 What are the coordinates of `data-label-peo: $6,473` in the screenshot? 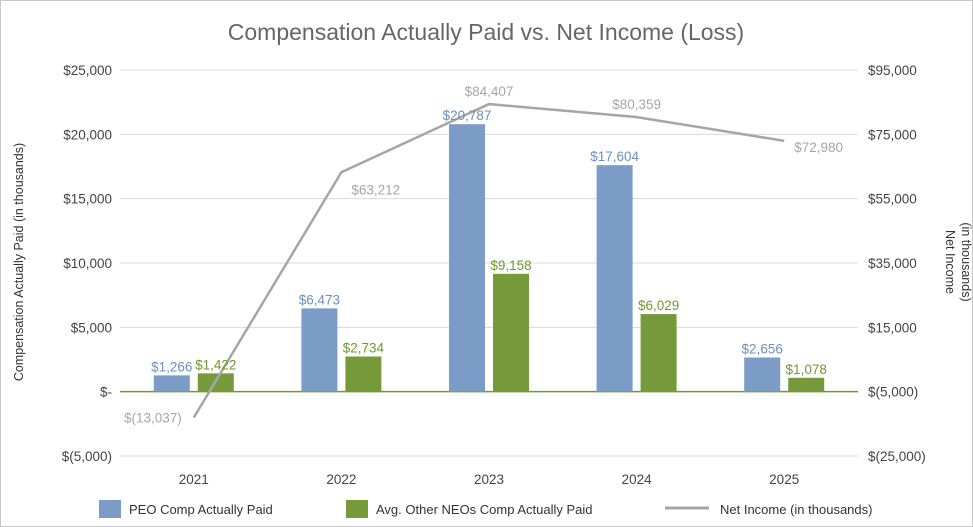 It's located at (319, 299).